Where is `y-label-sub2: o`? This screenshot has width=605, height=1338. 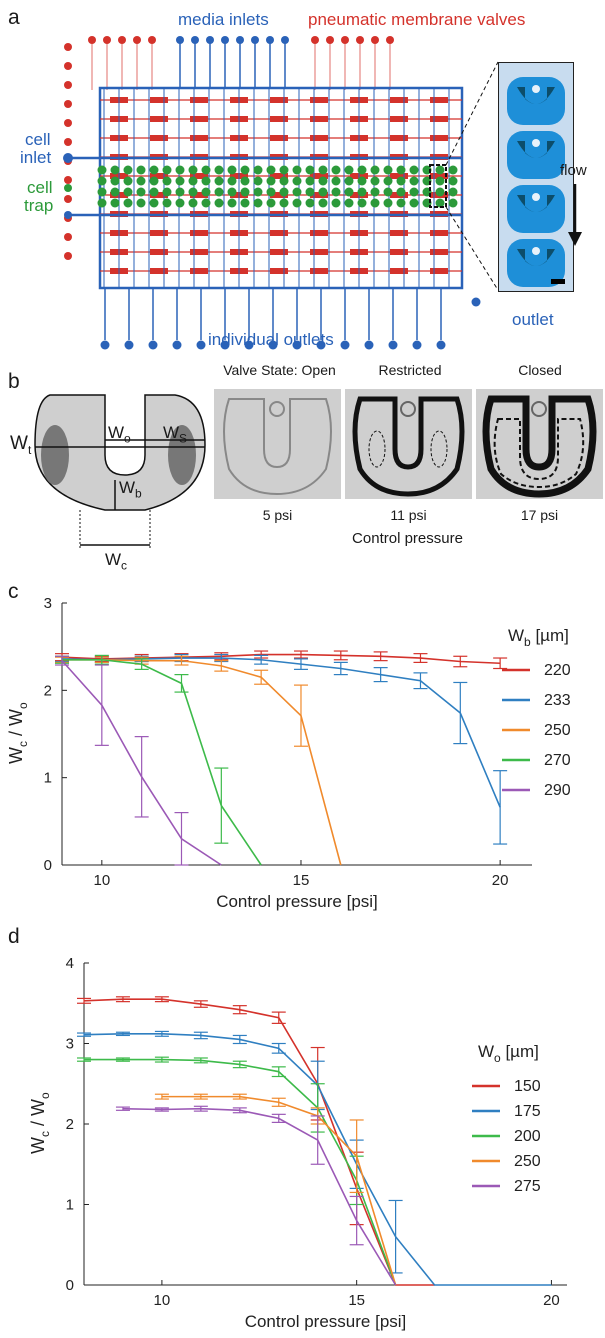 y-label-sub2: o is located at coordinates (23, 705).